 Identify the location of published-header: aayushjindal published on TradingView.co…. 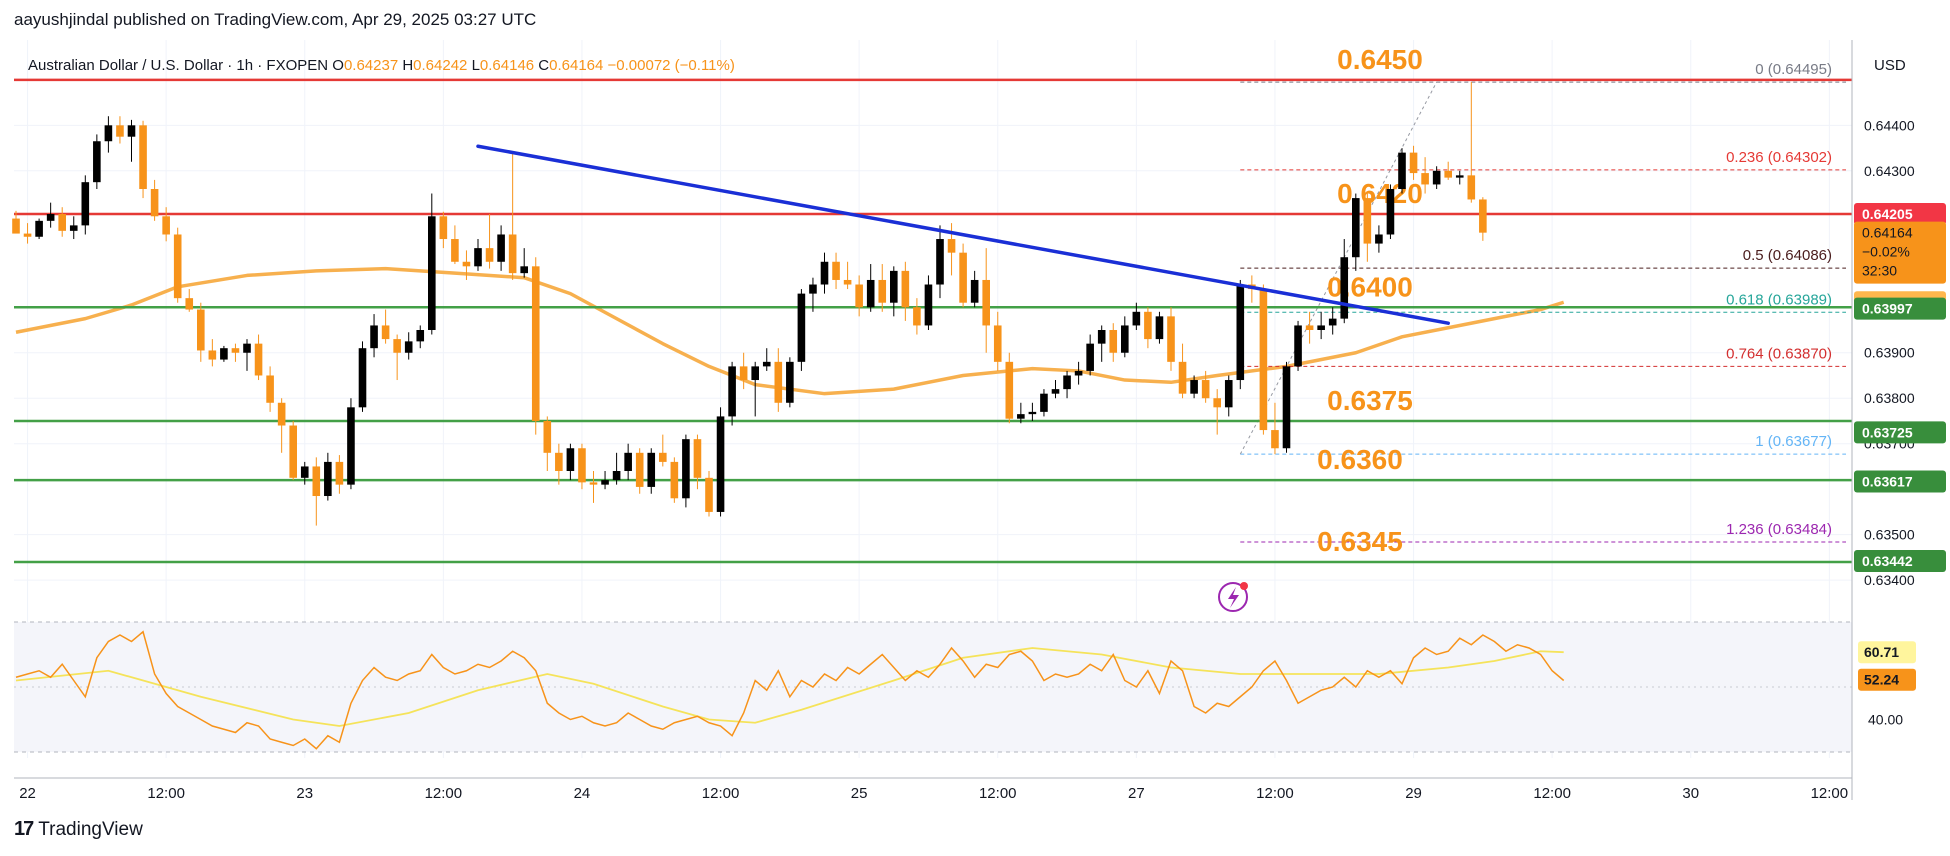
(275, 19).